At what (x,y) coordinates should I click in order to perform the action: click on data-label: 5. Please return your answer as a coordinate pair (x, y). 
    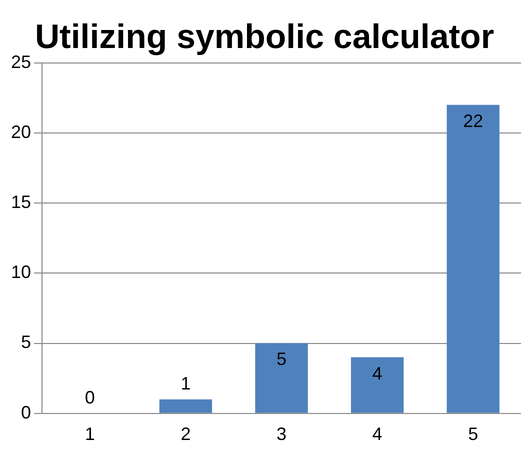
    Looking at the image, I should click on (281, 359).